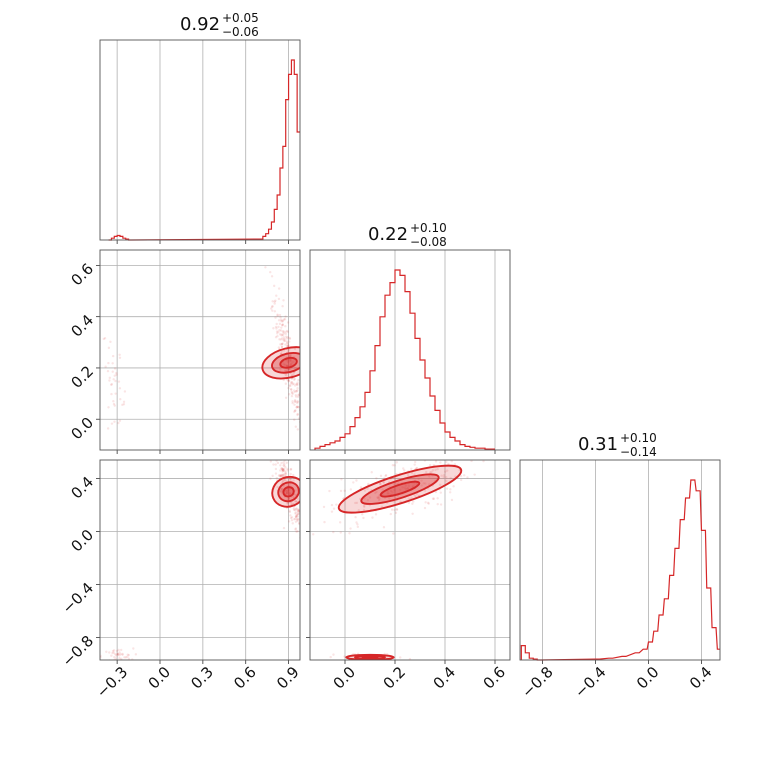  What do you see at coordinates (205, 555) in the screenshot?
I see `joint-param-1-param-3-panel` at bounding box center [205, 555].